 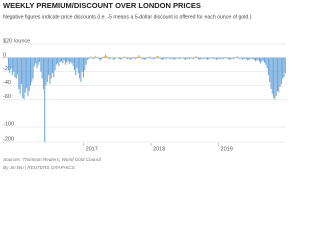 What do you see at coordinates (92, 149) in the screenshot?
I see `x-tick-label: 2017` at bounding box center [92, 149].